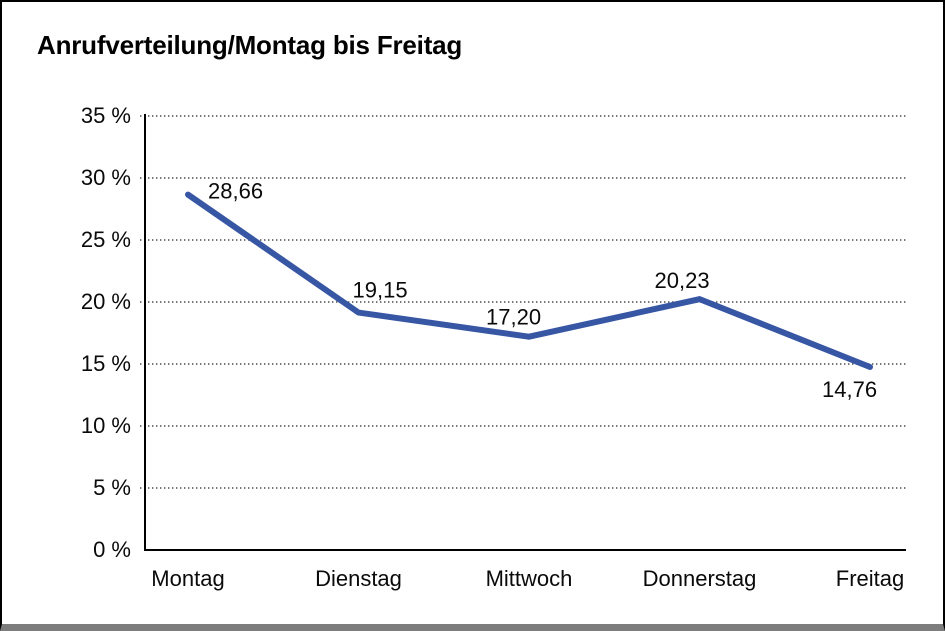 The width and height of the screenshot is (945, 631). I want to click on y-axis-tick-label: 30 %, so click(106, 177).